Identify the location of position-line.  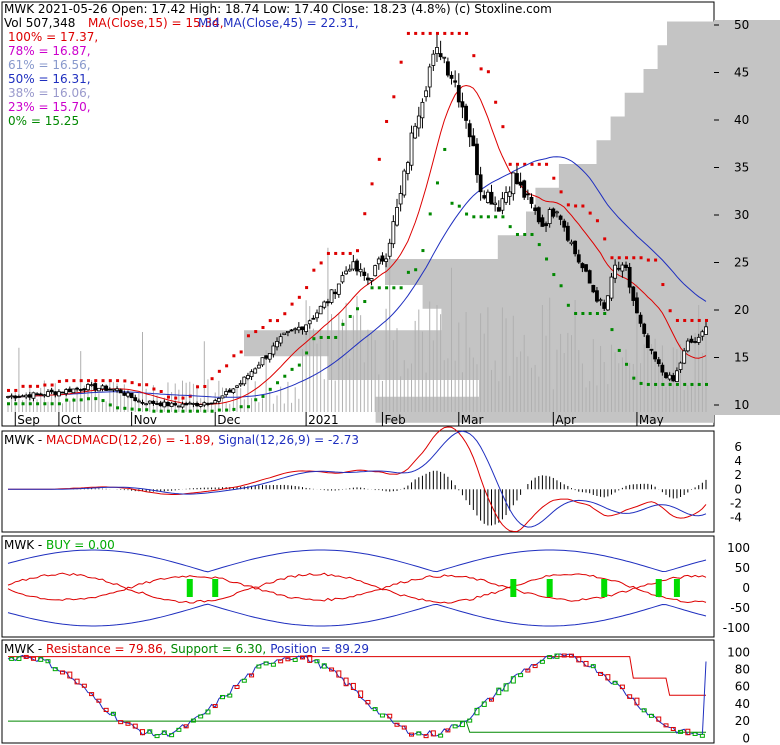
(357, 695).